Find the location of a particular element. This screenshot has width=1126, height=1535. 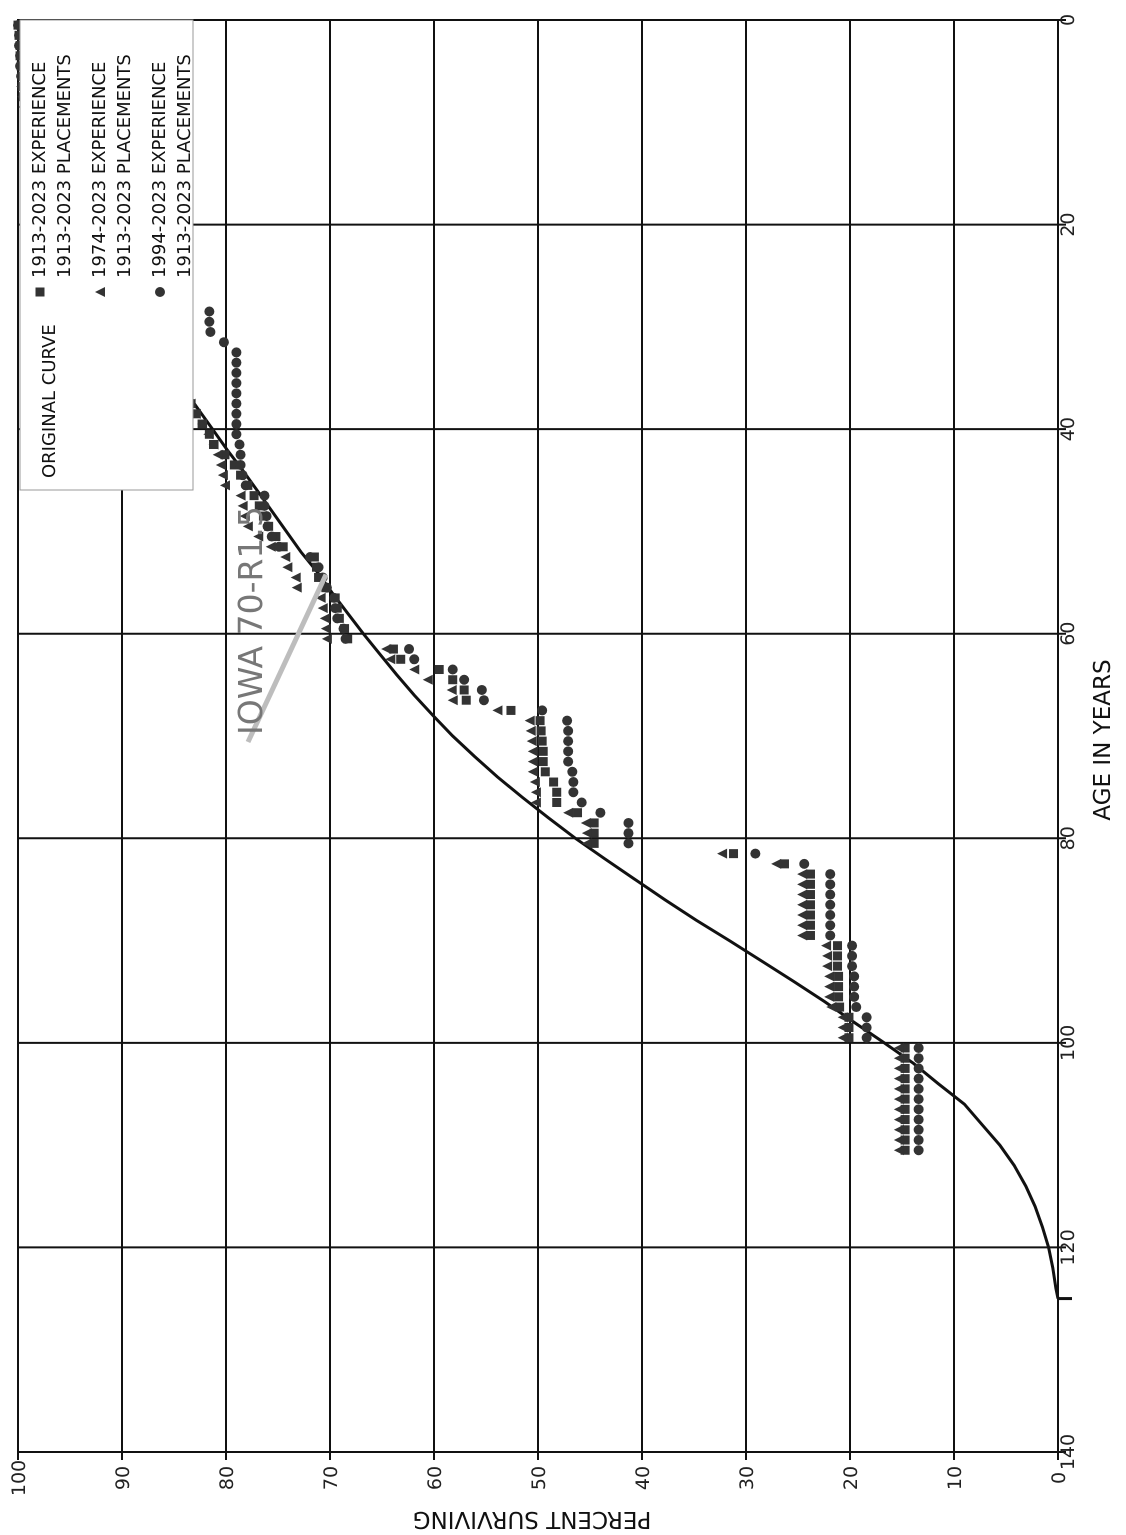

legend-circle-marker is located at coordinates (160, 292).